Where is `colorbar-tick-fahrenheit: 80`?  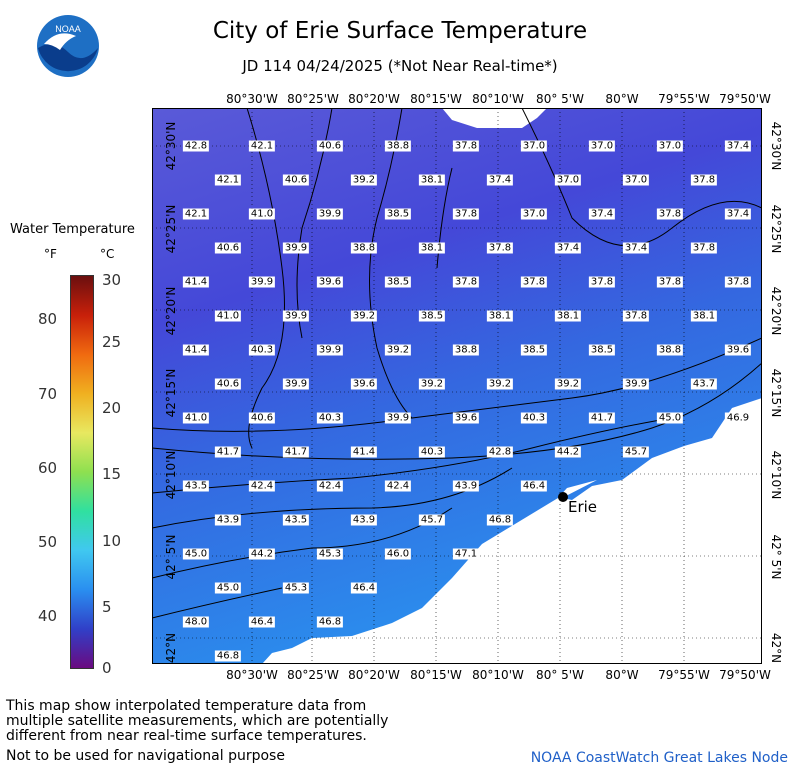
colorbar-tick-fahrenheit: 80 is located at coordinates (48, 319).